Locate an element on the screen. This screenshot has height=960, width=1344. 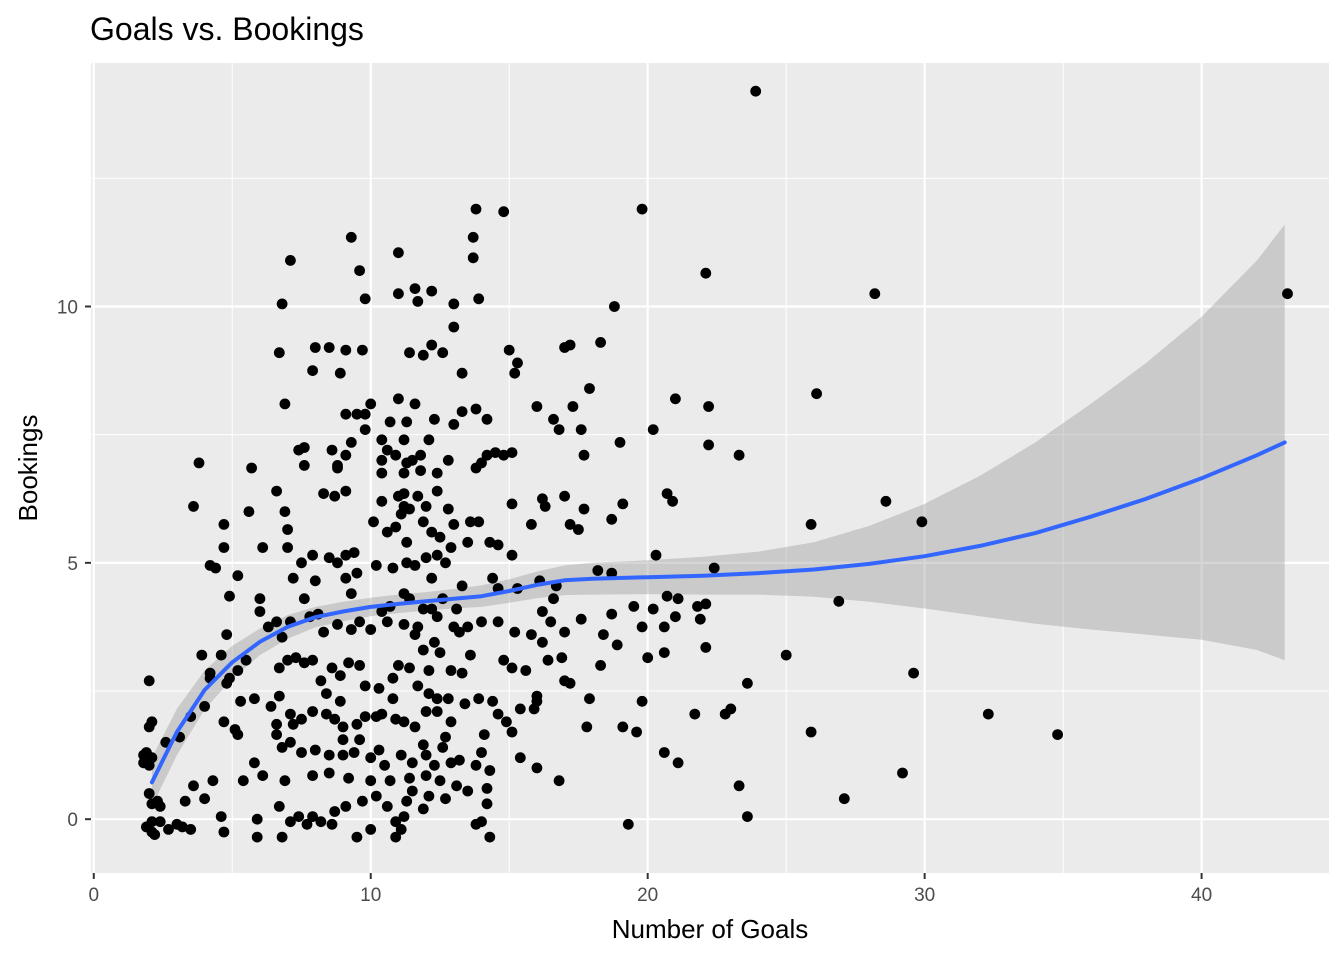
x-axis: 0 10 20 30 40 is located at coordinates (650, 889).